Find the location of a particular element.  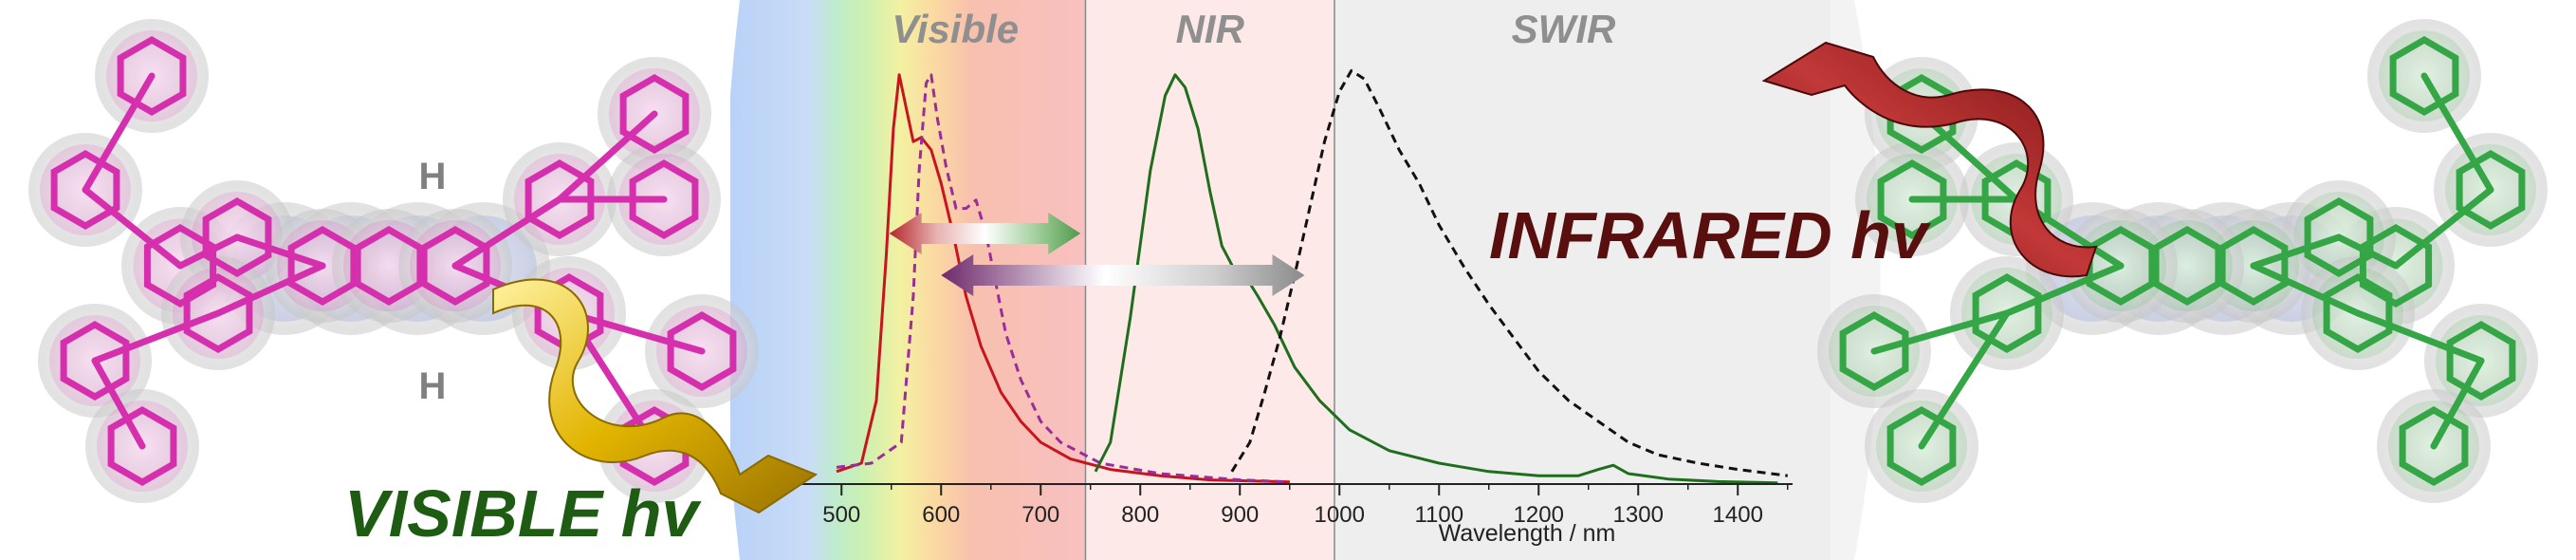

visible-hv-label: VISIBLE hv is located at coordinates (523, 513).